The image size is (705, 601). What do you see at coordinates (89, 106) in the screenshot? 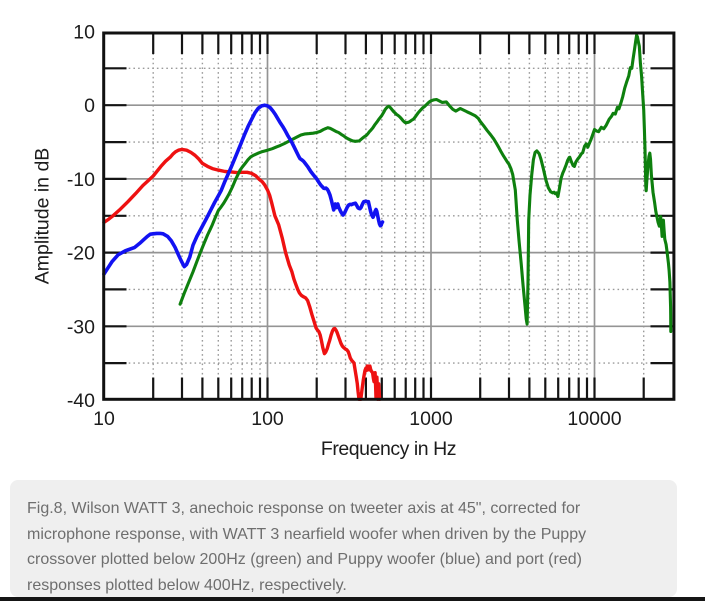
I see `svg-text: 0` at bounding box center [89, 106].